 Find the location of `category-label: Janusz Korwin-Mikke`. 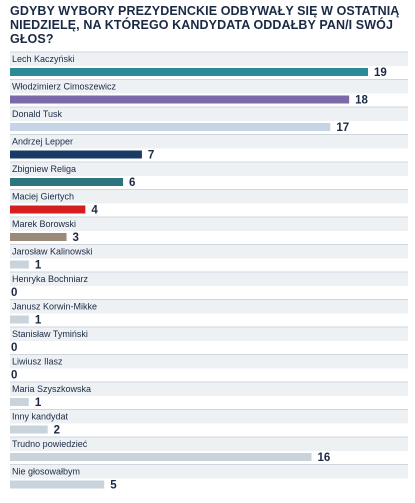

category-label: Janusz Korwin-Mikke is located at coordinates (54, 307).